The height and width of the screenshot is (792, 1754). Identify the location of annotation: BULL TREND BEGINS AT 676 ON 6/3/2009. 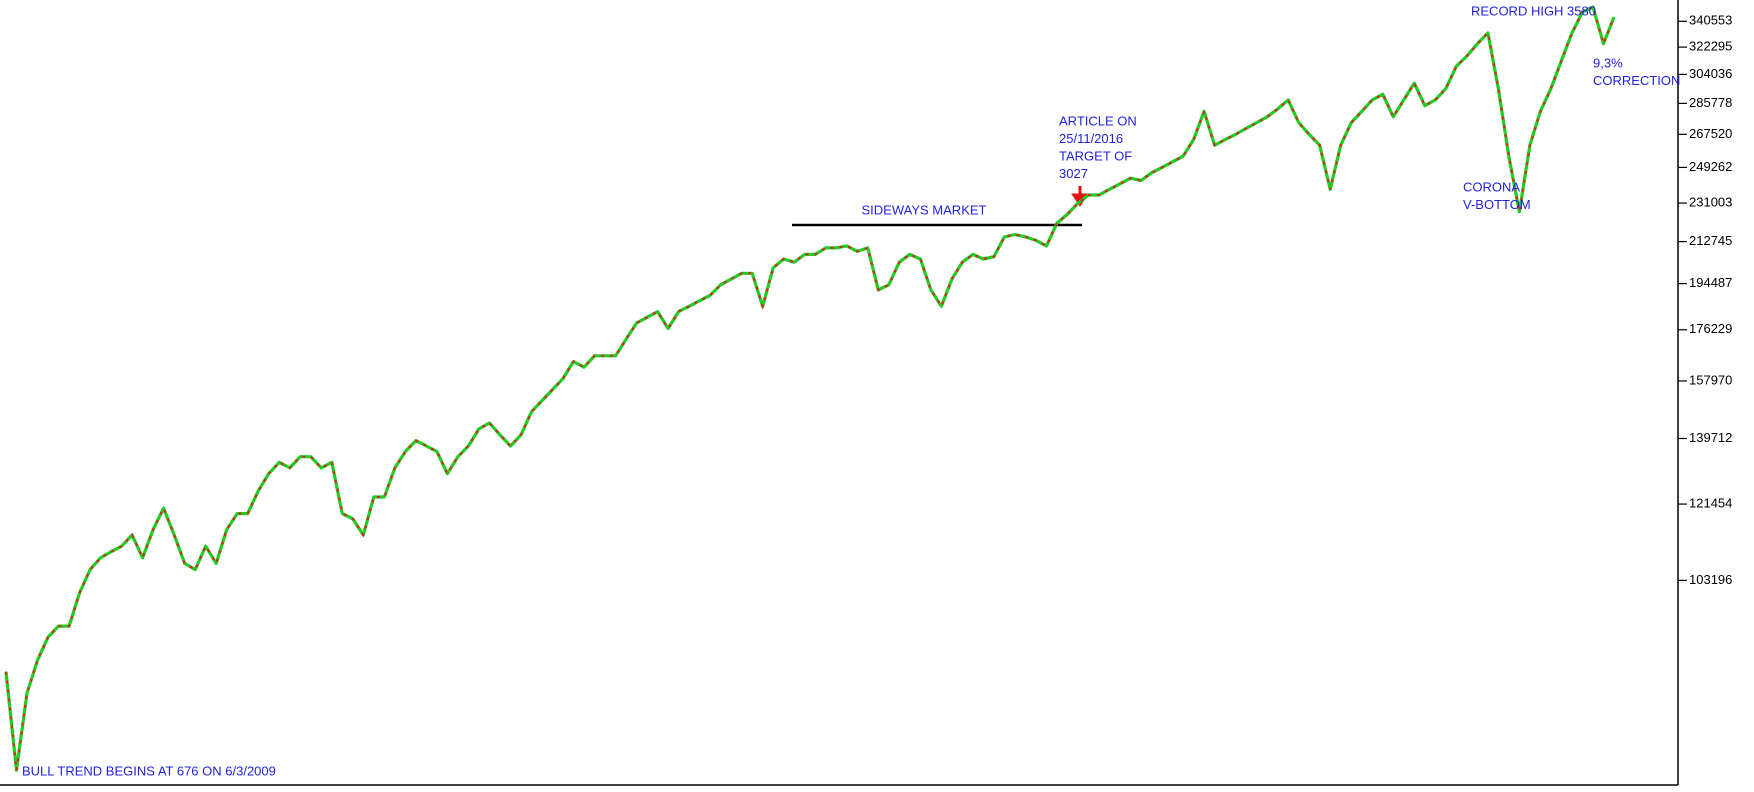
(149, 770).